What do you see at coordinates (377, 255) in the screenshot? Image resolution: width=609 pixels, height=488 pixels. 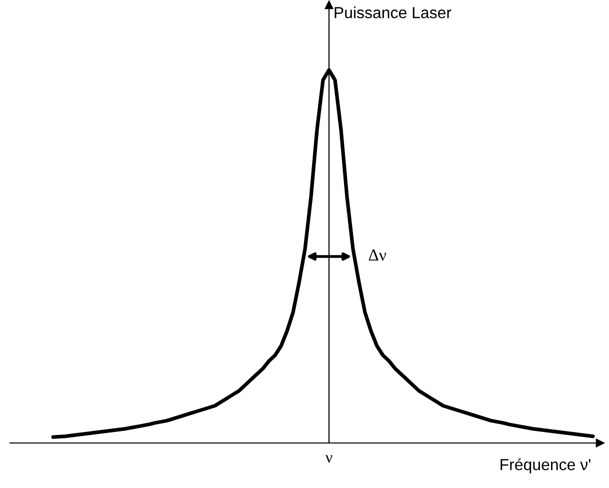 I see `annotation: Δν` at bounding box center [377, 255].